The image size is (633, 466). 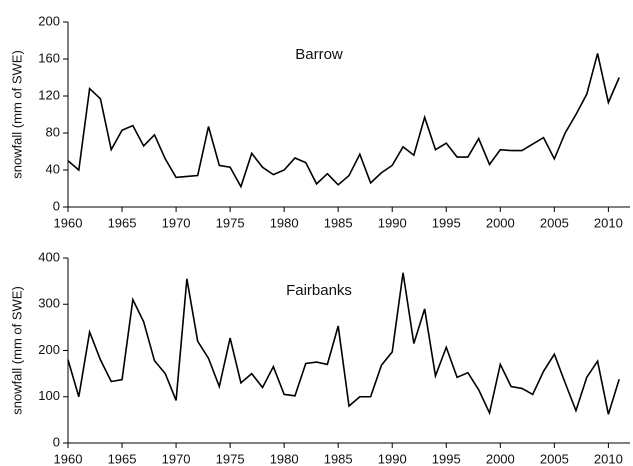 I want to click on chart-title: Fairbanks, so click(x=319, y=290).